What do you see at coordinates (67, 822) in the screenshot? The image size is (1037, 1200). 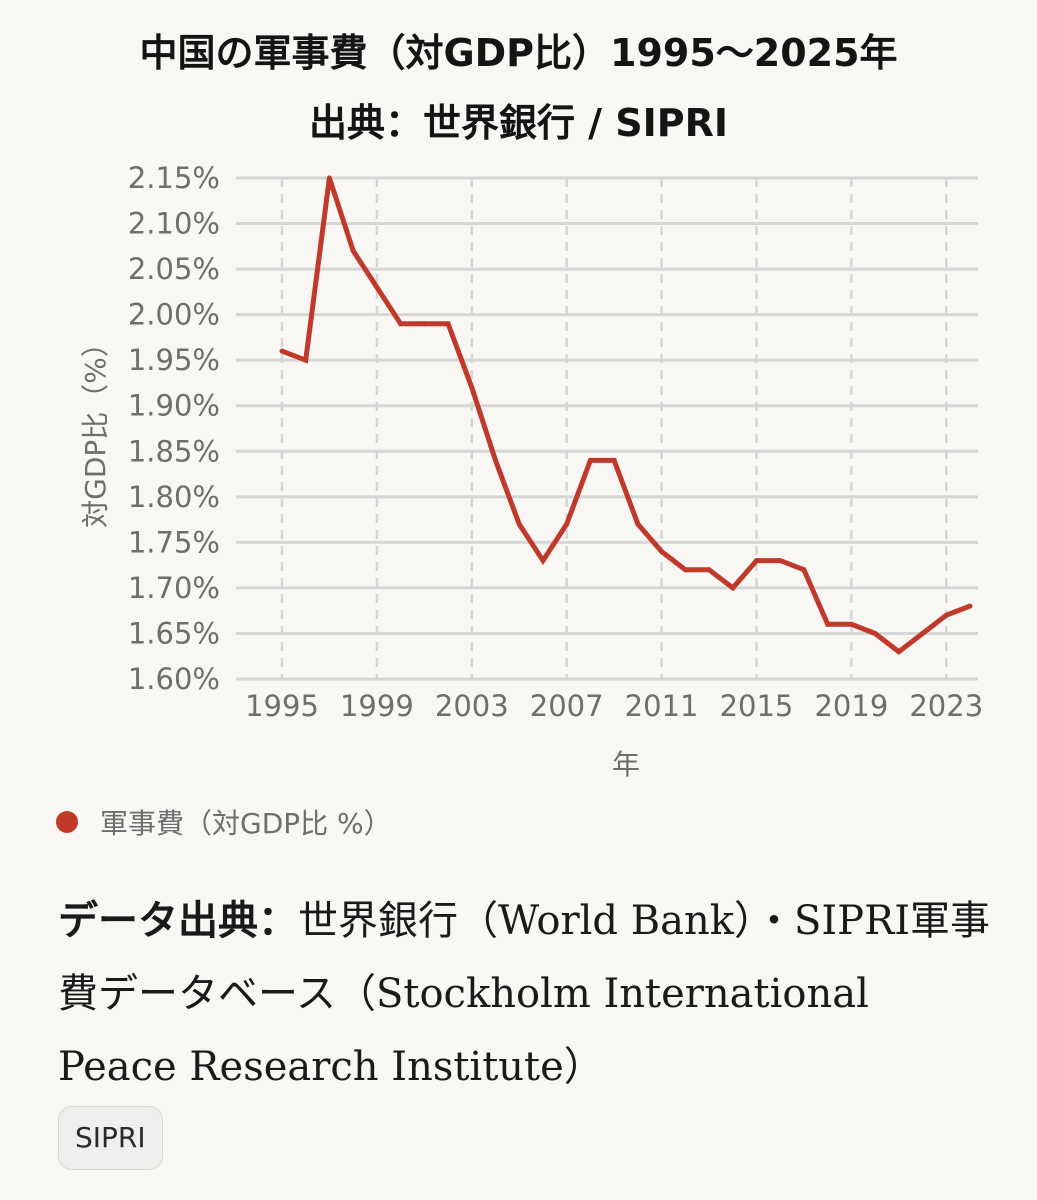 I see `legend-marker` at bounding box center [67, 822].